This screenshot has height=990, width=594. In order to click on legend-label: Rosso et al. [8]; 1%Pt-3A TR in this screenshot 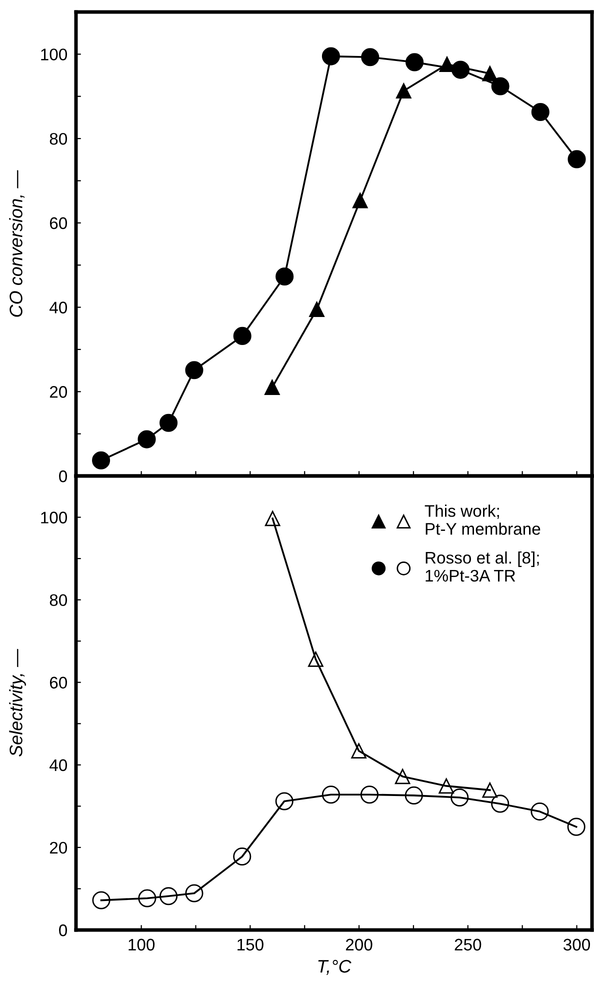, I will do `click(482, 566)`.